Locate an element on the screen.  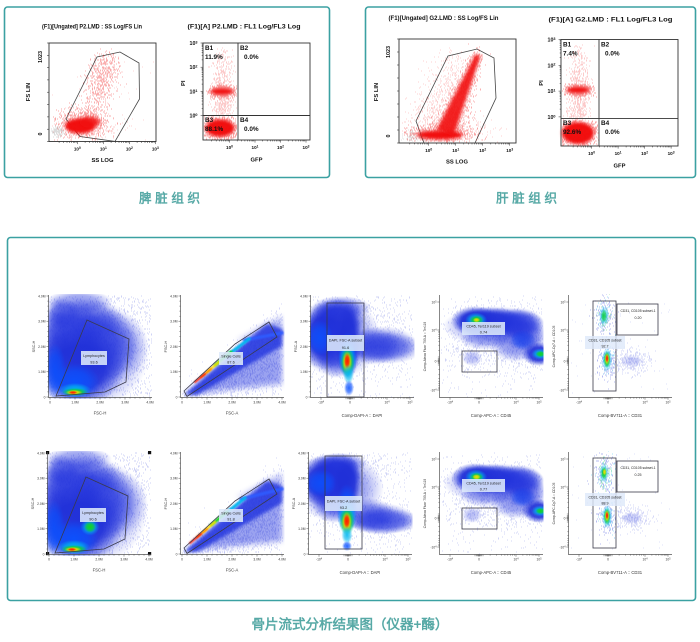
svg-text: DAPI, FSC-A subset is located at coordinates (343, 501).